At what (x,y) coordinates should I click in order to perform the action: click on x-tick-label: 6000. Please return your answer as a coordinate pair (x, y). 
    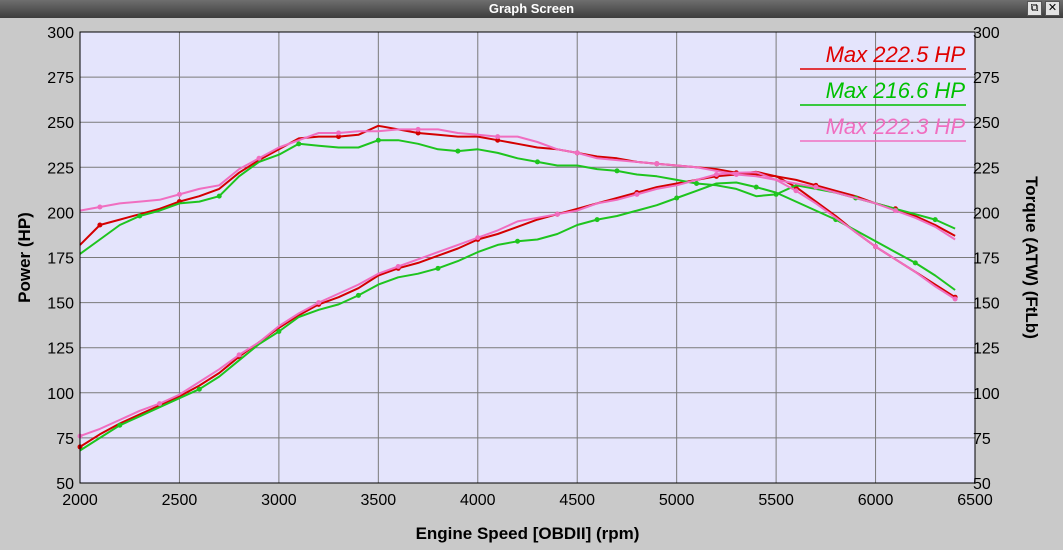
    Looking at the image, I should click on (876, 500).